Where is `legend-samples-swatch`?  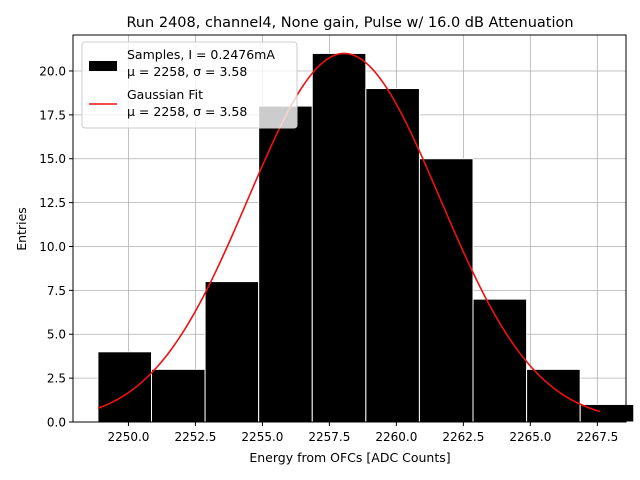 legend-samples-swatch is located at coordinates (103, 66).